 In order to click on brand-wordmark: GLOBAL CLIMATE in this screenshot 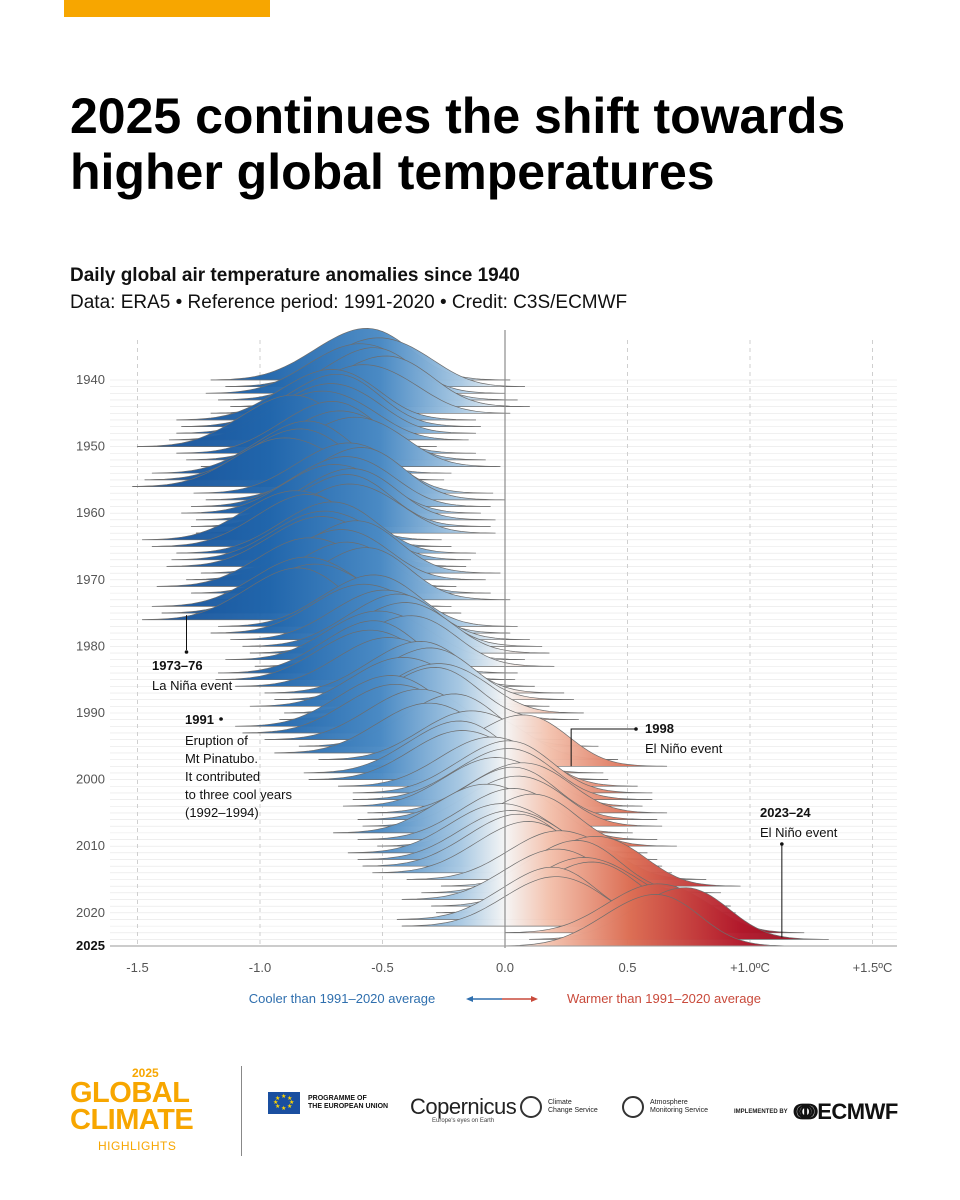, I will do `click(132, 1106)`.